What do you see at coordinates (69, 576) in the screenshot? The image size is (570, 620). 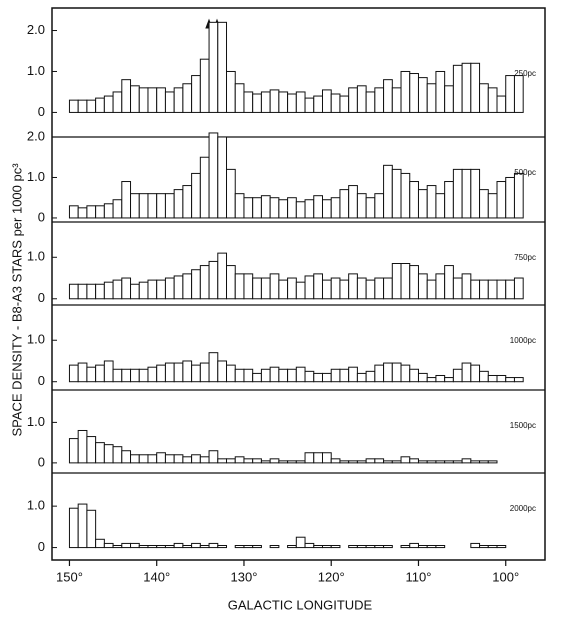 I see `x-tick-label: 150°` at bounding box center [69, 576].